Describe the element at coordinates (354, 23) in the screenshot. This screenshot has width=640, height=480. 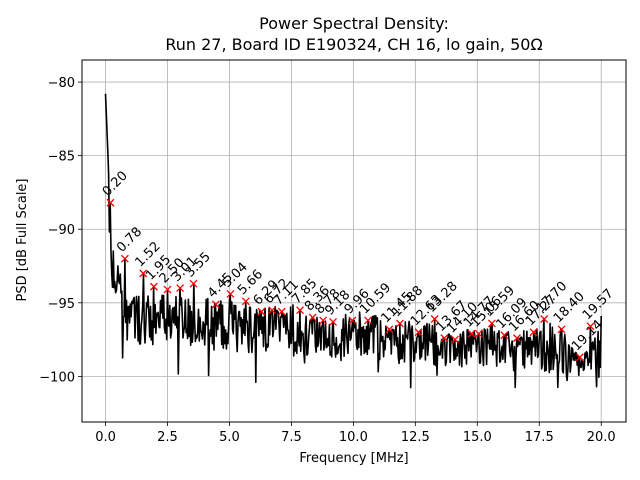
I see `chart-title: Power Spectral Density:` at that location.